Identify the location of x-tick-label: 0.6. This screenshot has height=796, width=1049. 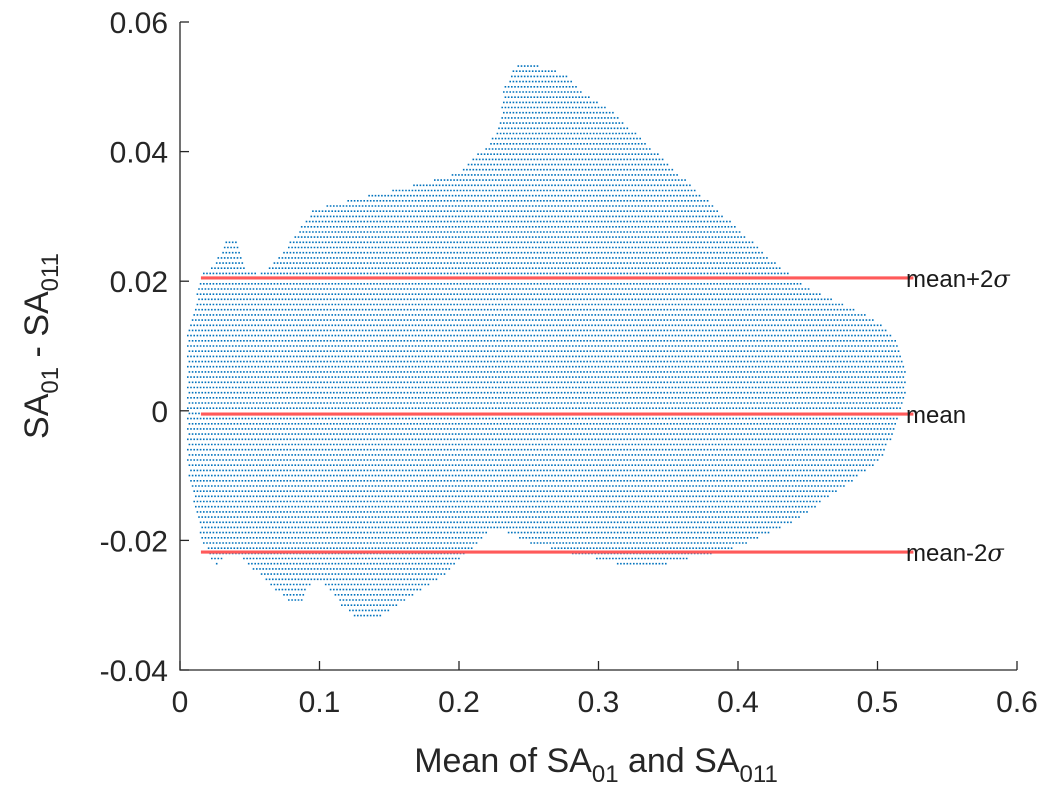
(1017, 702).